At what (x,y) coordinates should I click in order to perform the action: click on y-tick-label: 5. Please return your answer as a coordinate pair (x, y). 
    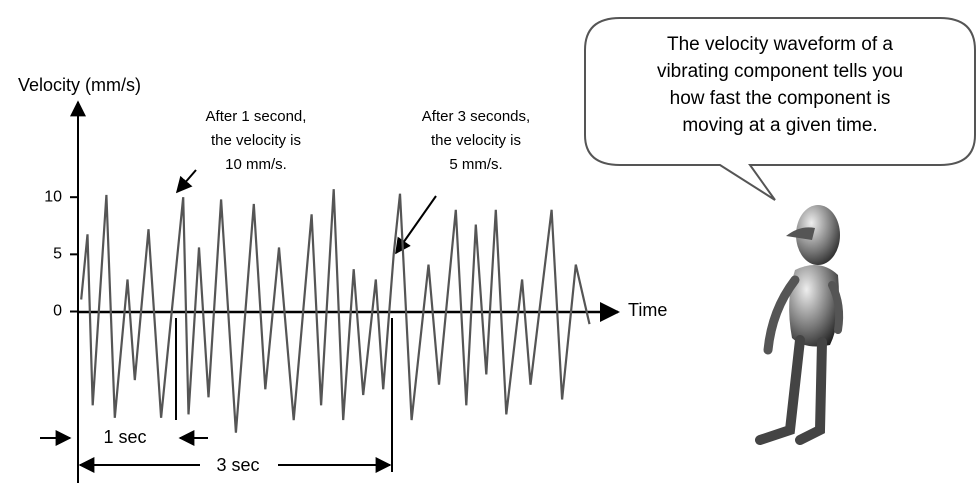
    Looking at the image, I should click on (57, 254).